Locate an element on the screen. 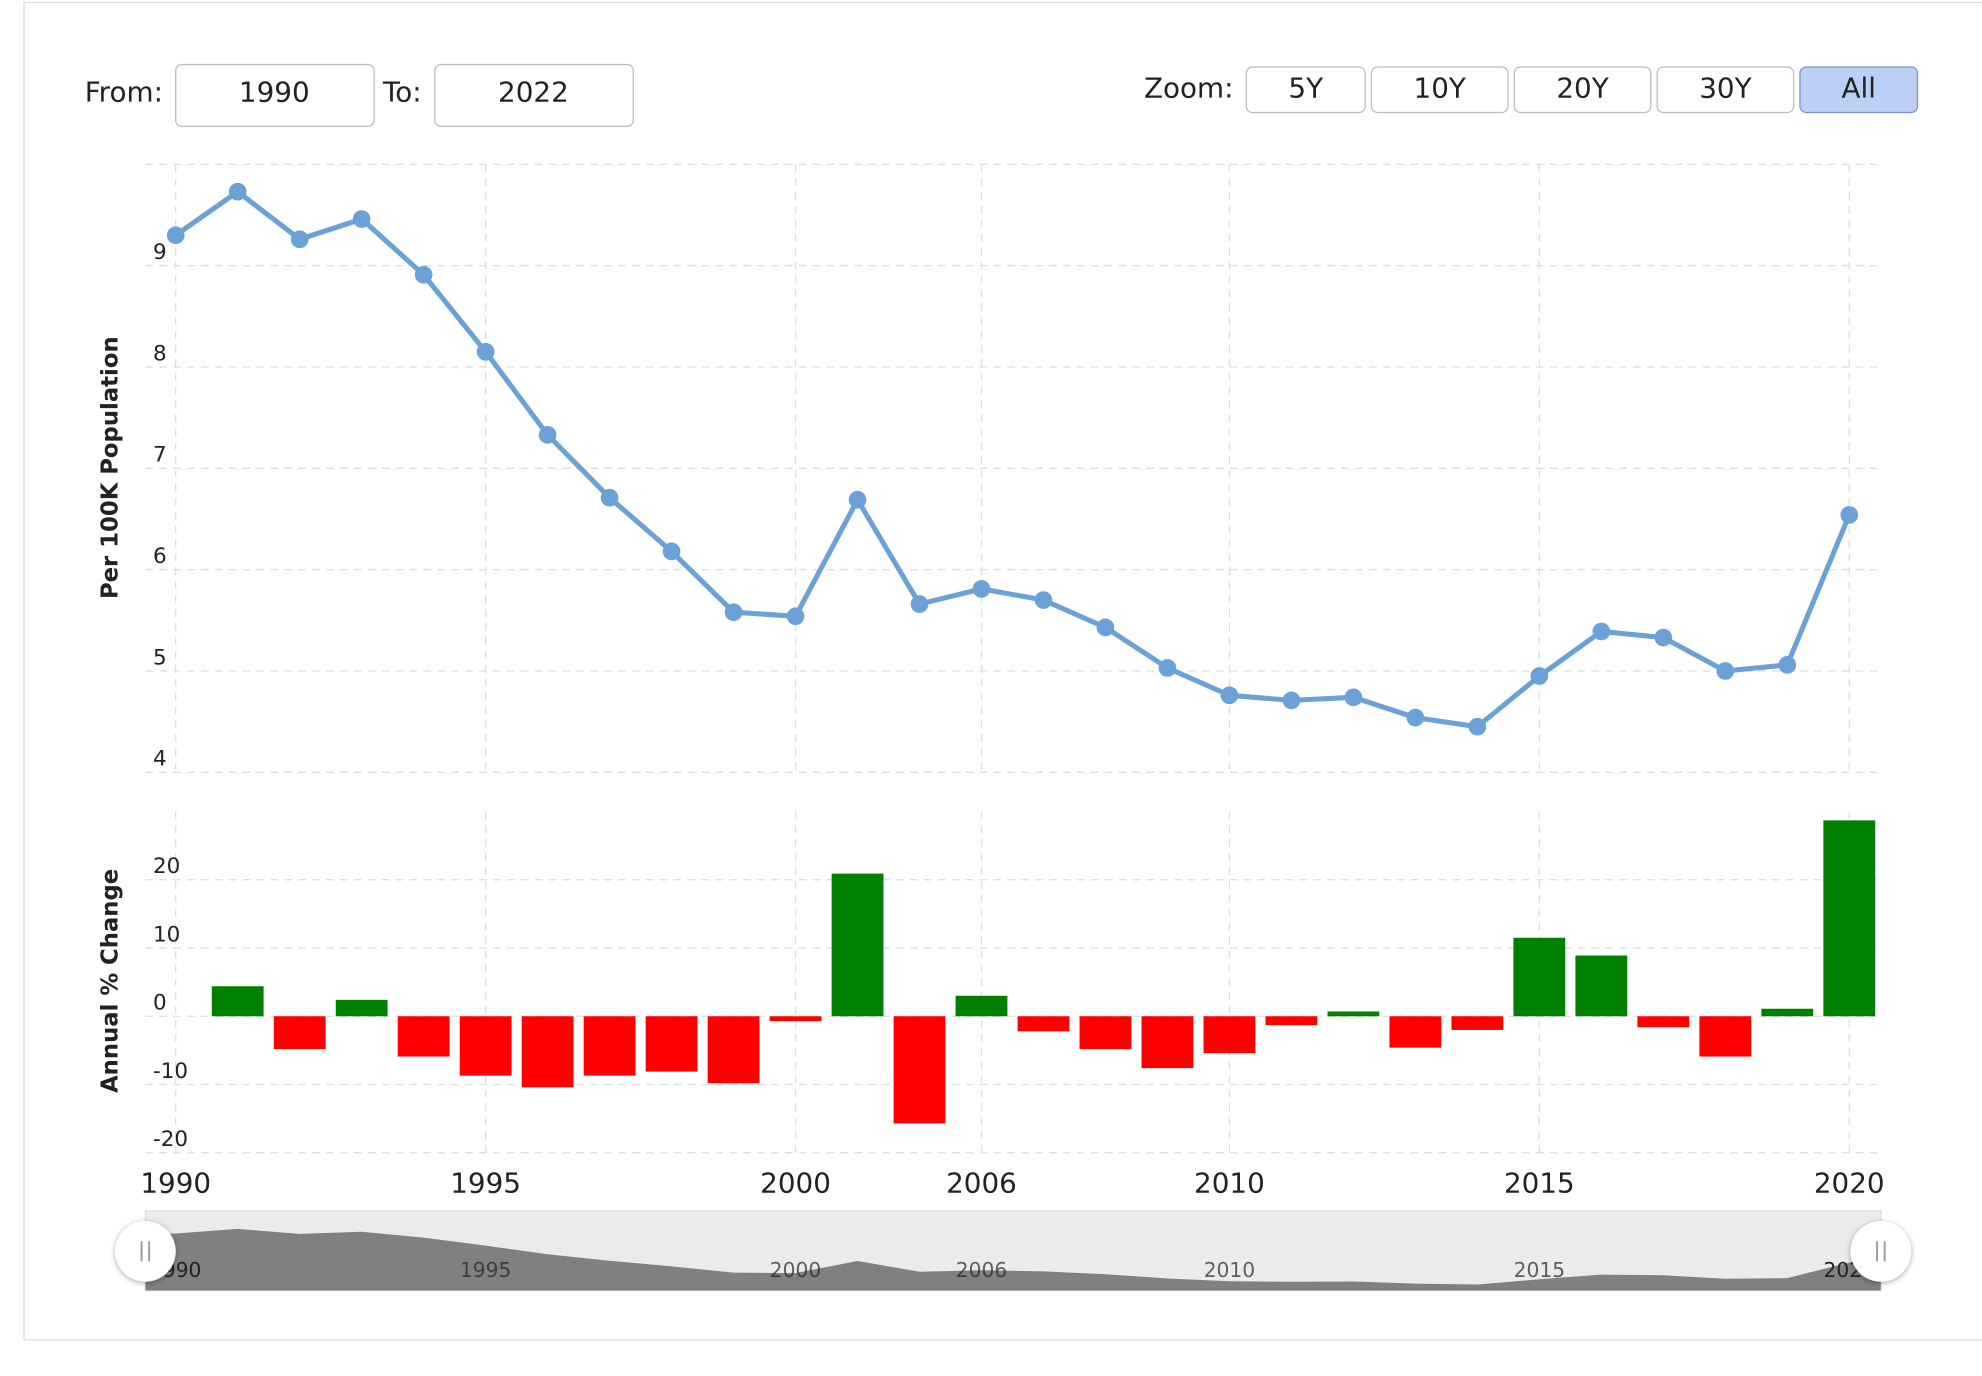  y-tick-label: 7 is located at coordinates (160, 455).